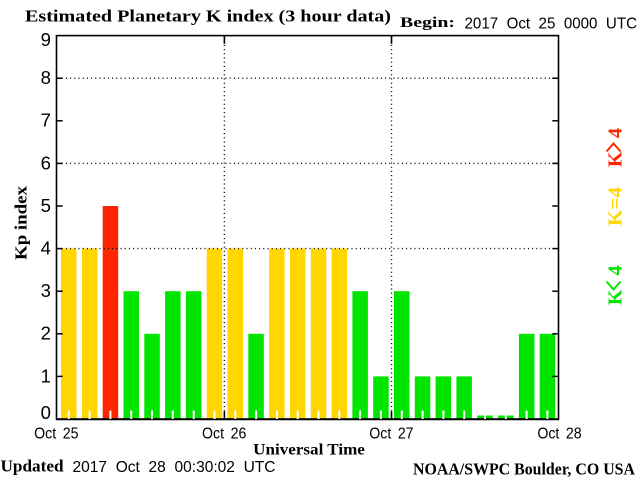 The image size is (640, 480). Describe the element at coordinates (46, 206) in the screenshot. I see `svg-text: 5` at that location.